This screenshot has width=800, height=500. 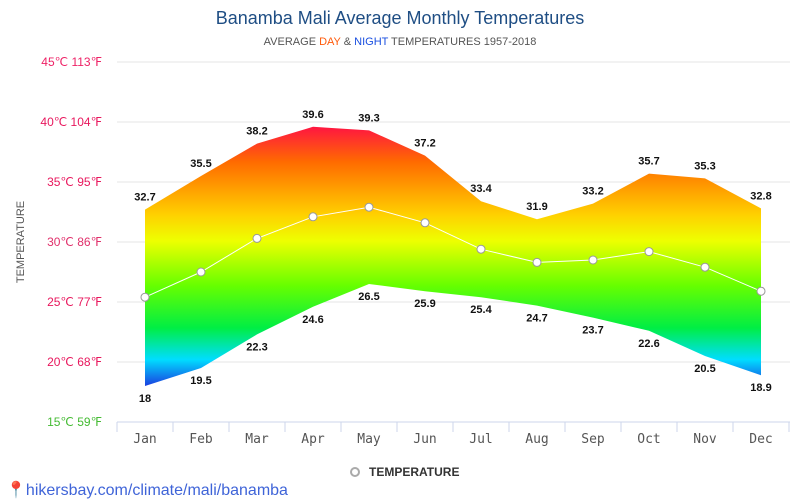 I want to click on subtitle-suffix: TEMPERATURES 1957-2018, so click(x=462, y=42).